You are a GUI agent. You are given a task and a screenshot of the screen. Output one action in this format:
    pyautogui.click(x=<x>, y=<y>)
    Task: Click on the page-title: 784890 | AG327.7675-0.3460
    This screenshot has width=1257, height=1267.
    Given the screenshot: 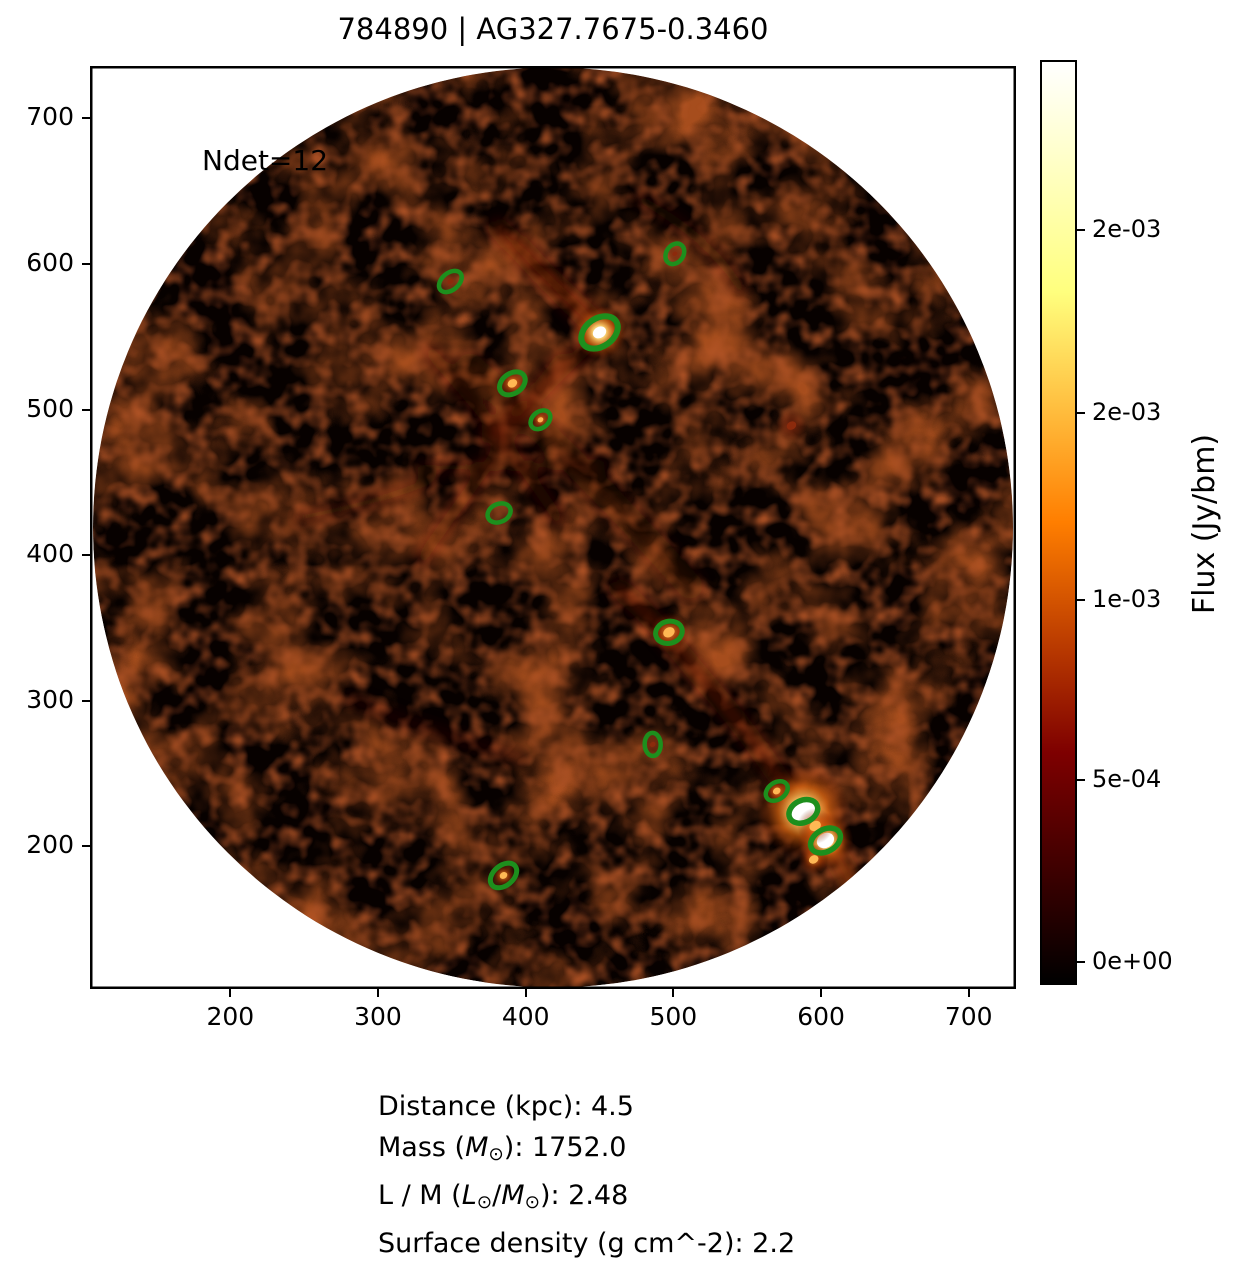 What is the action you would take?
    pyautogui.click(x=553, y=29)
    